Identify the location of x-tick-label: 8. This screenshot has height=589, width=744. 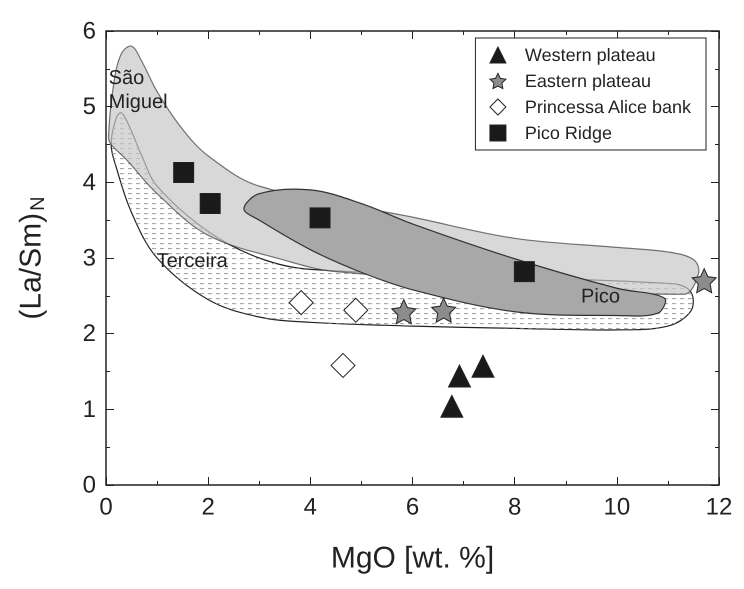
(515, 507).